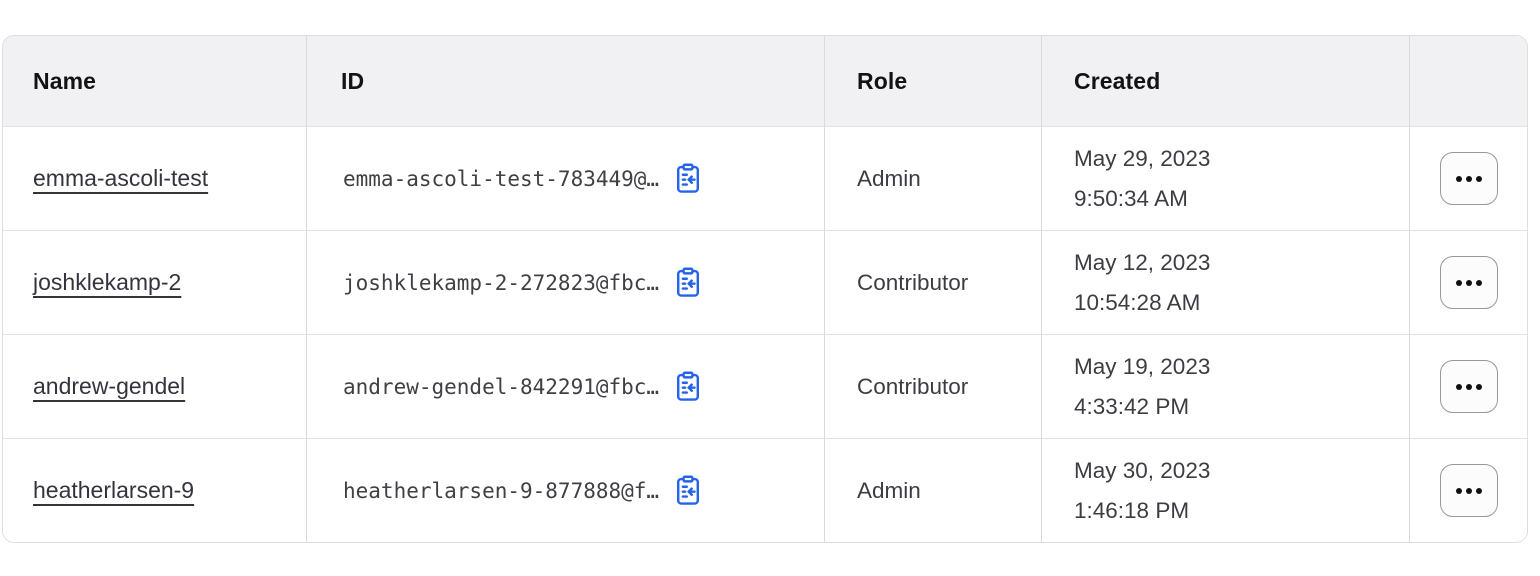  I want to click on created-cell: May 12, 2023 10:54:28 AM, so click(1226, 282).